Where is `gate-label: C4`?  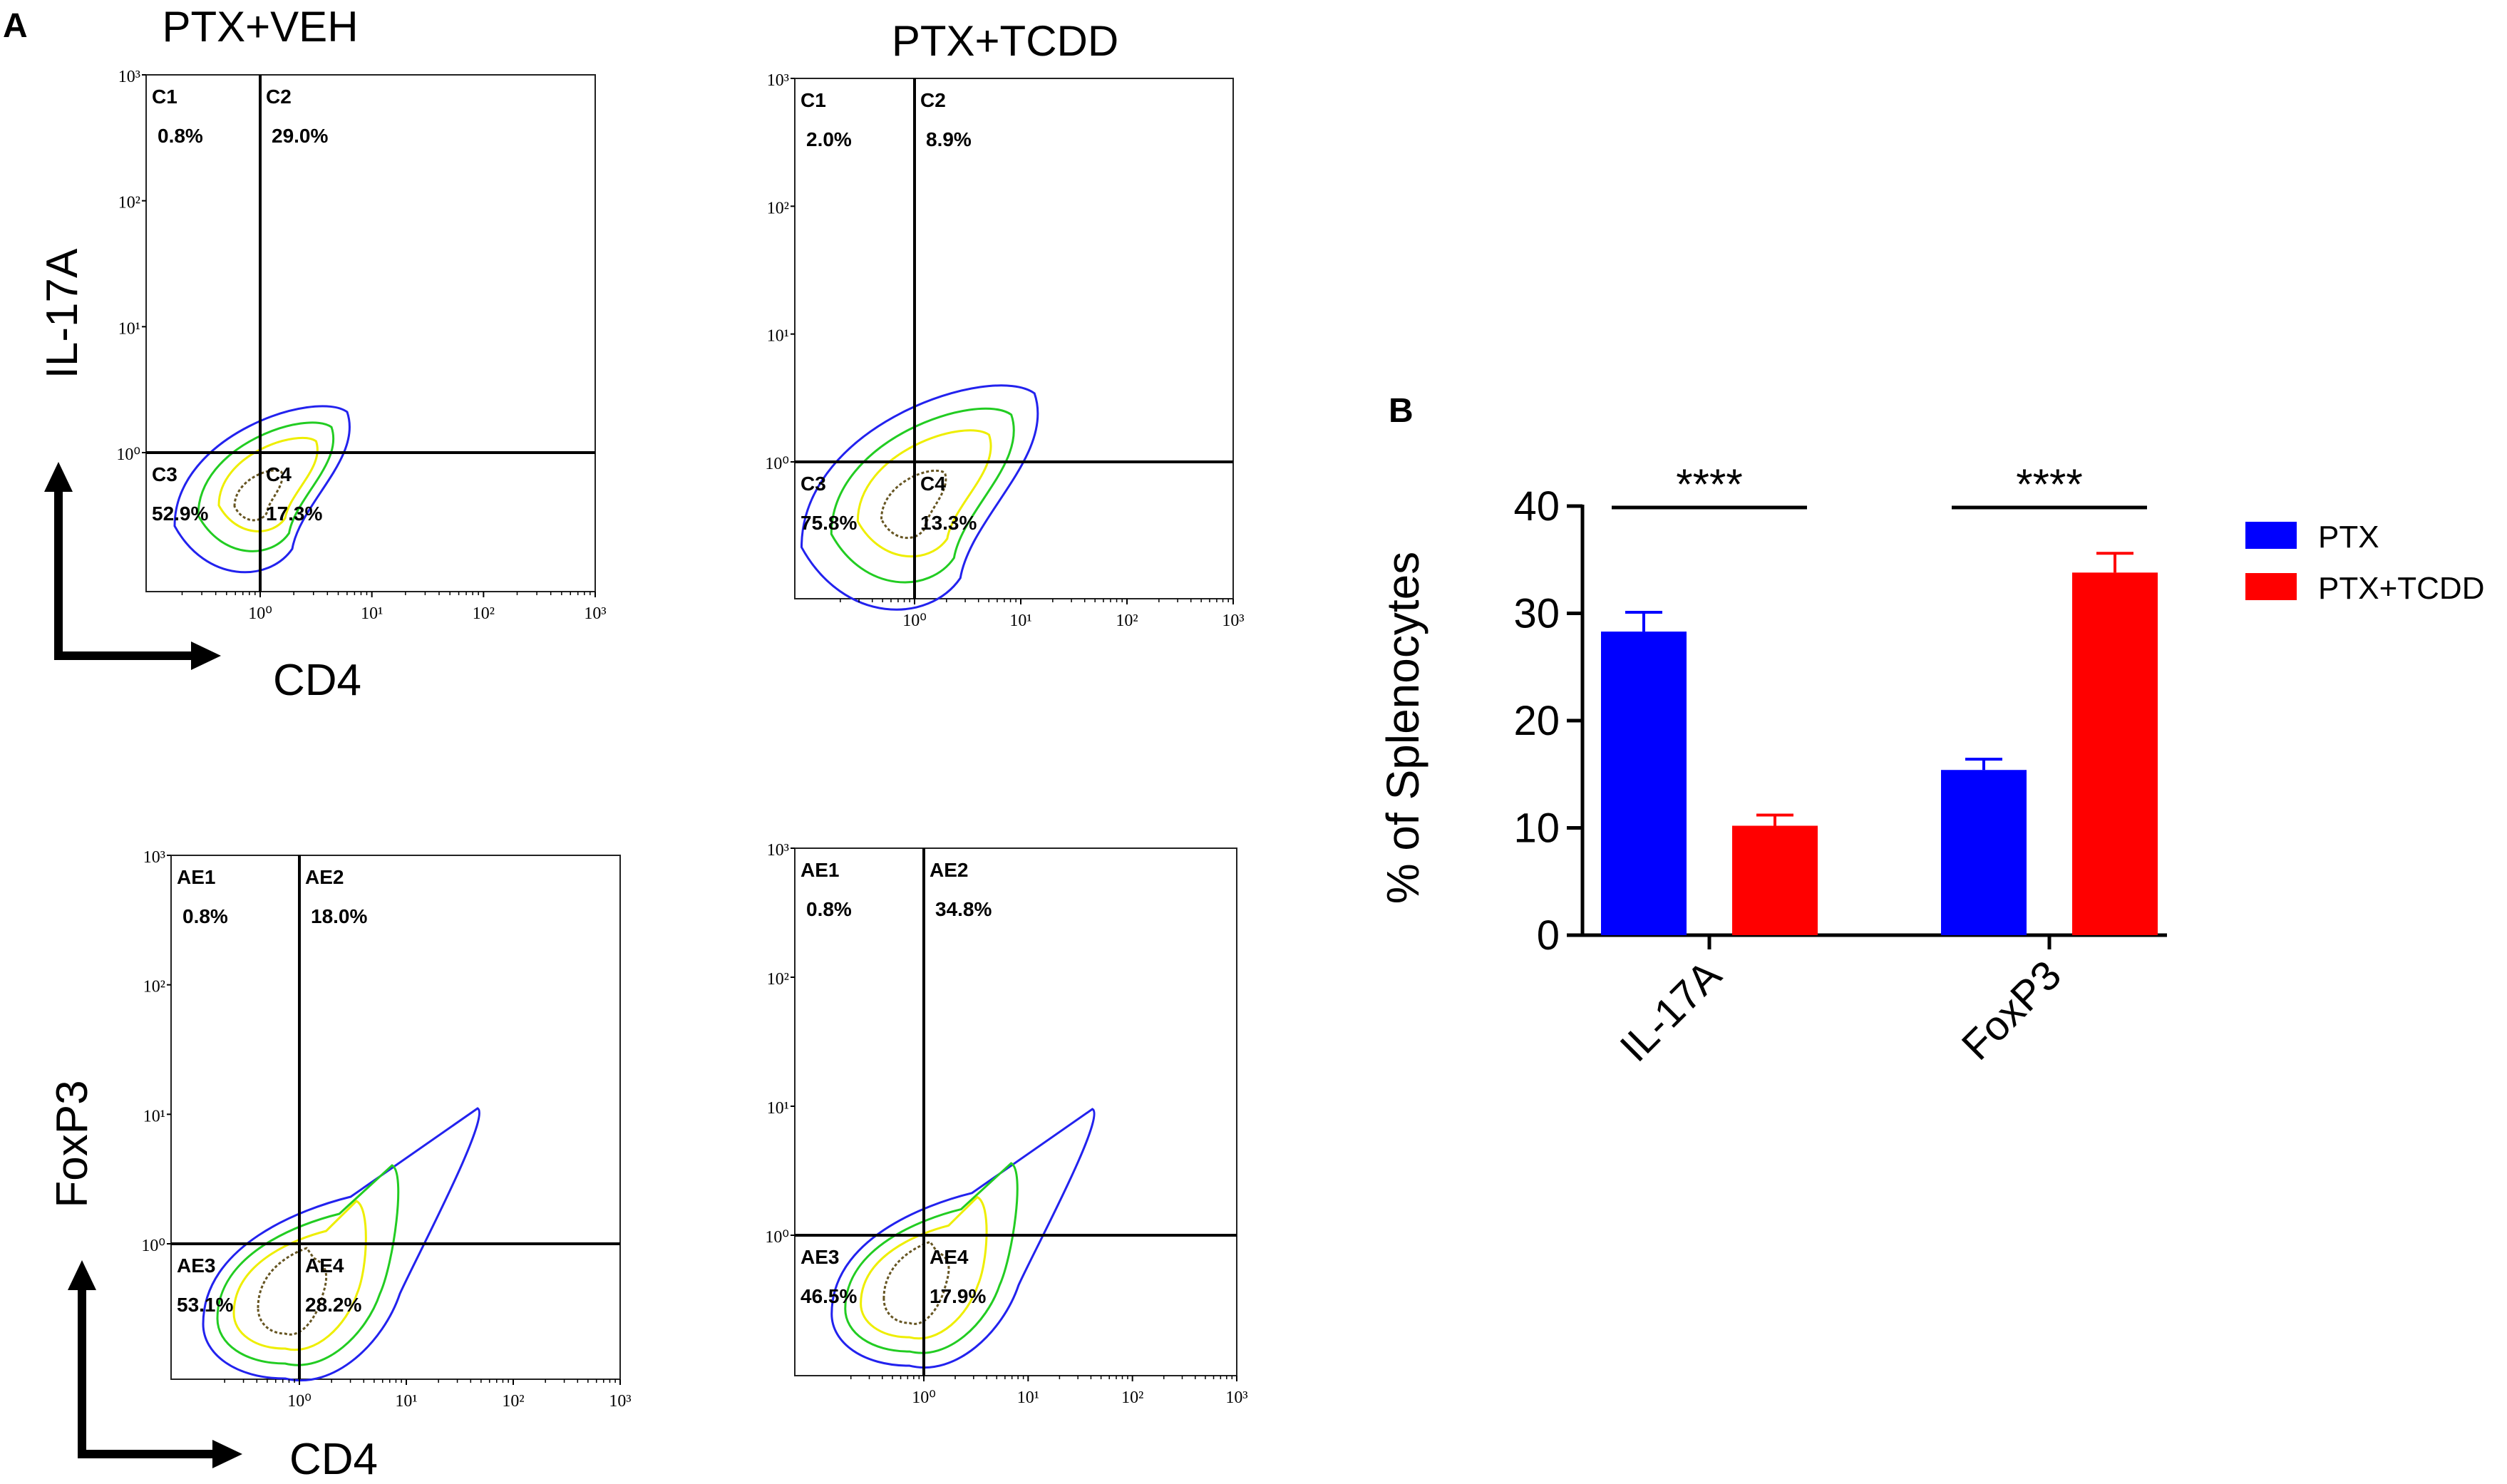 gate-label: C4 is located at coordinates (279, 474).